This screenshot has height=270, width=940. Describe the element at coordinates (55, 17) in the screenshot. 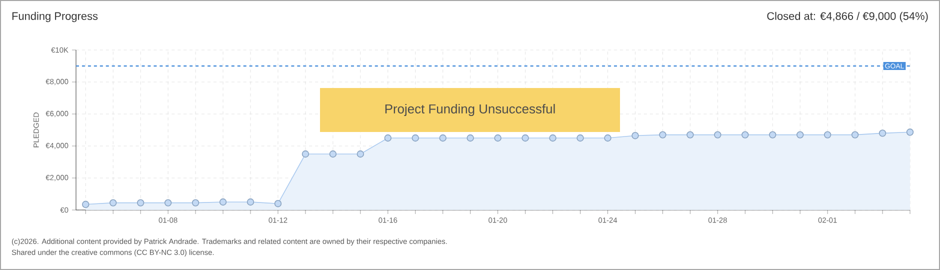

I see `chart-title: Funding Progress` at that location.